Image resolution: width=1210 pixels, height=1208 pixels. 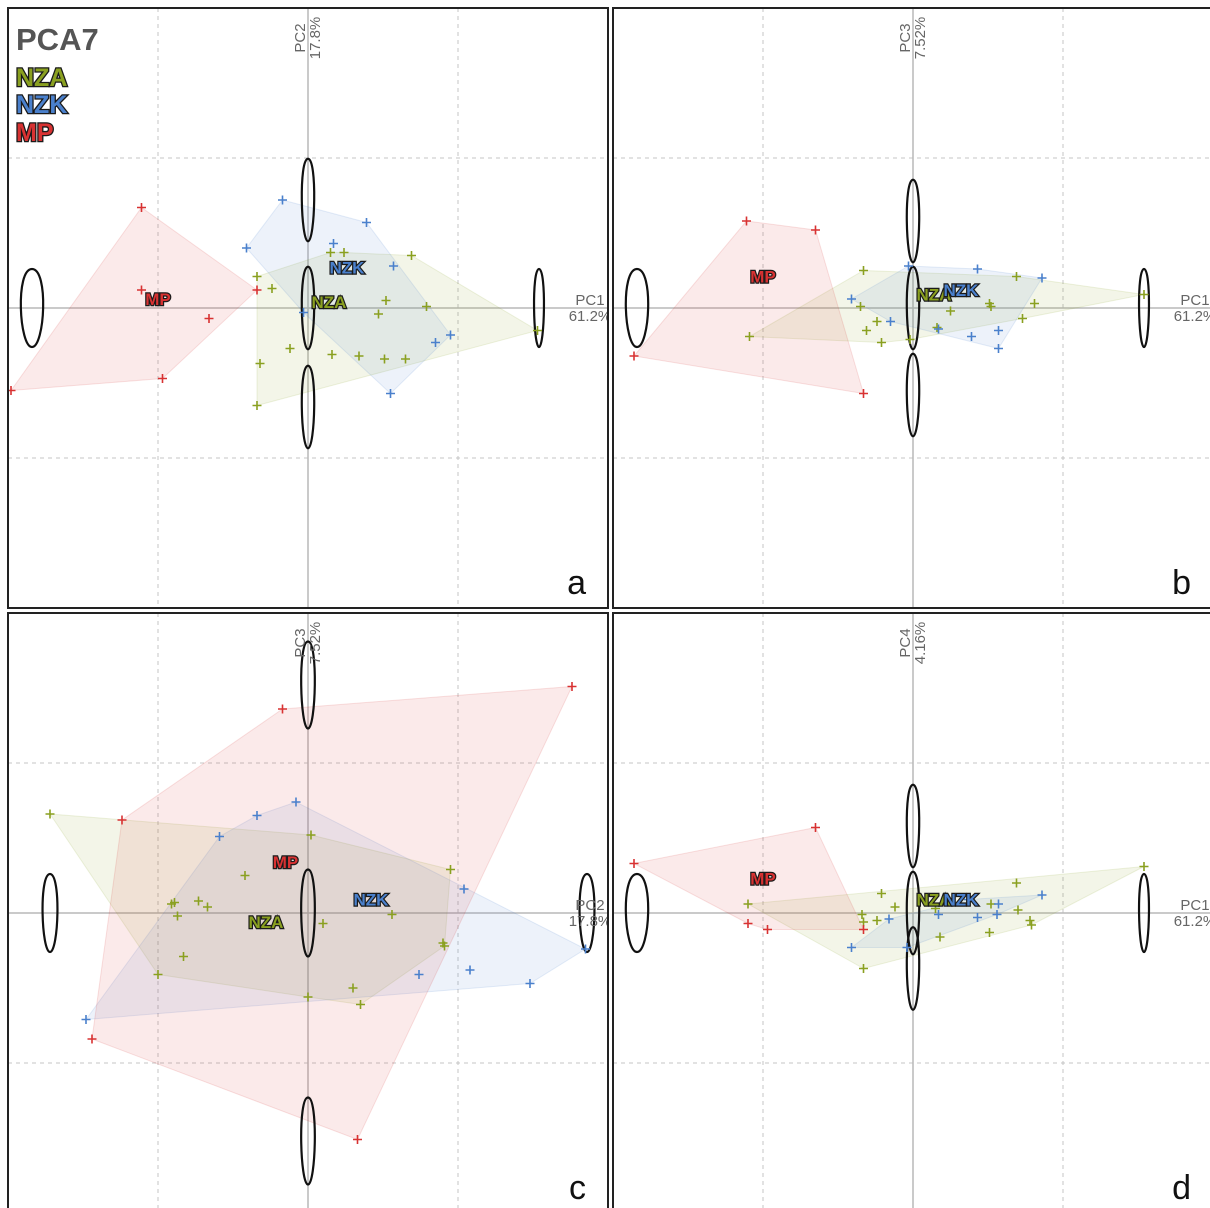 What do you see at coordinates (57, 39) in the screenshot?
I see `figure-title: PCA7` at bounding box center [57, 39].